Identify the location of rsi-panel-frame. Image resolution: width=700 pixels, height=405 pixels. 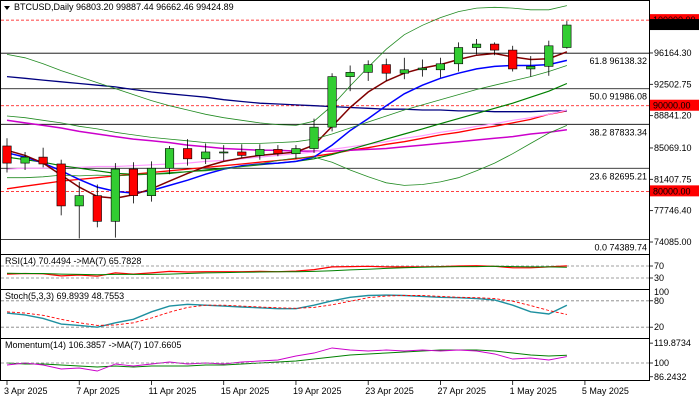
(325, 272).